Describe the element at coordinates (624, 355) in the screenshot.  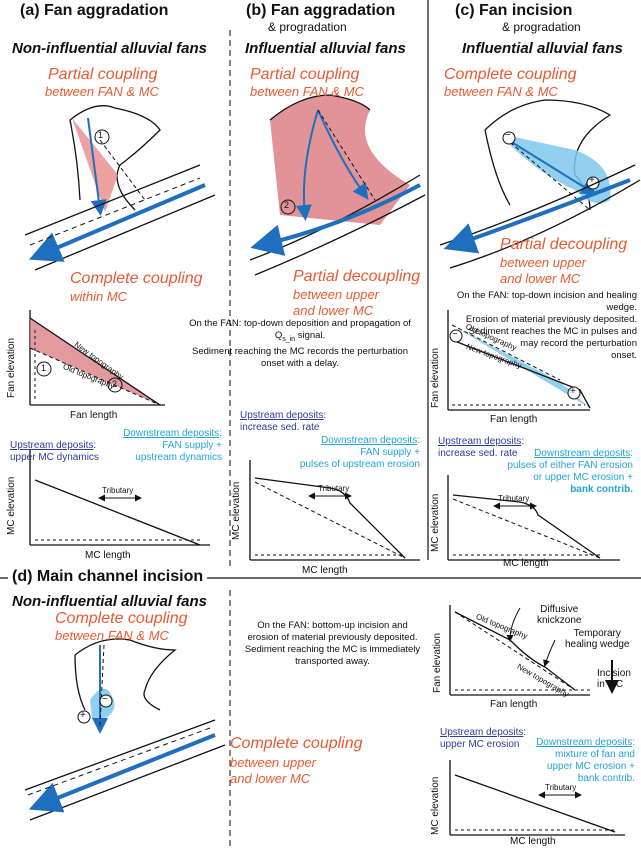
I see `panel-c-note-line5: onset.` at that location.